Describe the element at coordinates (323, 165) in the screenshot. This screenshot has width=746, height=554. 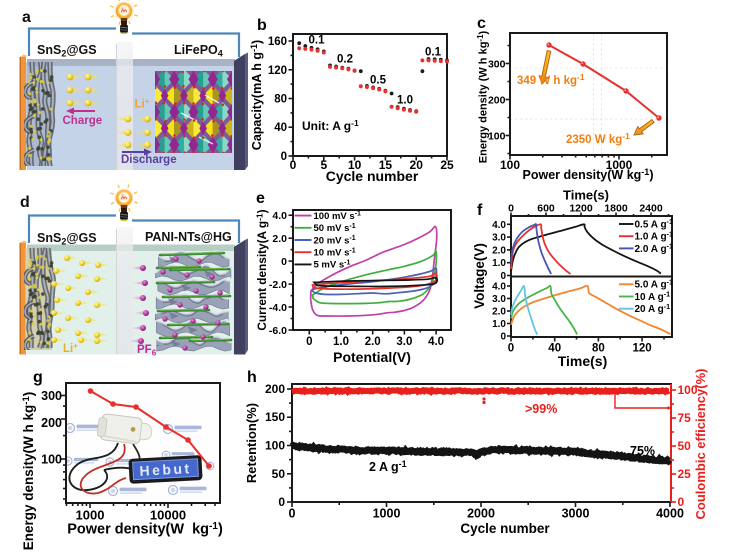
I see `svg-text: 5` at that location.